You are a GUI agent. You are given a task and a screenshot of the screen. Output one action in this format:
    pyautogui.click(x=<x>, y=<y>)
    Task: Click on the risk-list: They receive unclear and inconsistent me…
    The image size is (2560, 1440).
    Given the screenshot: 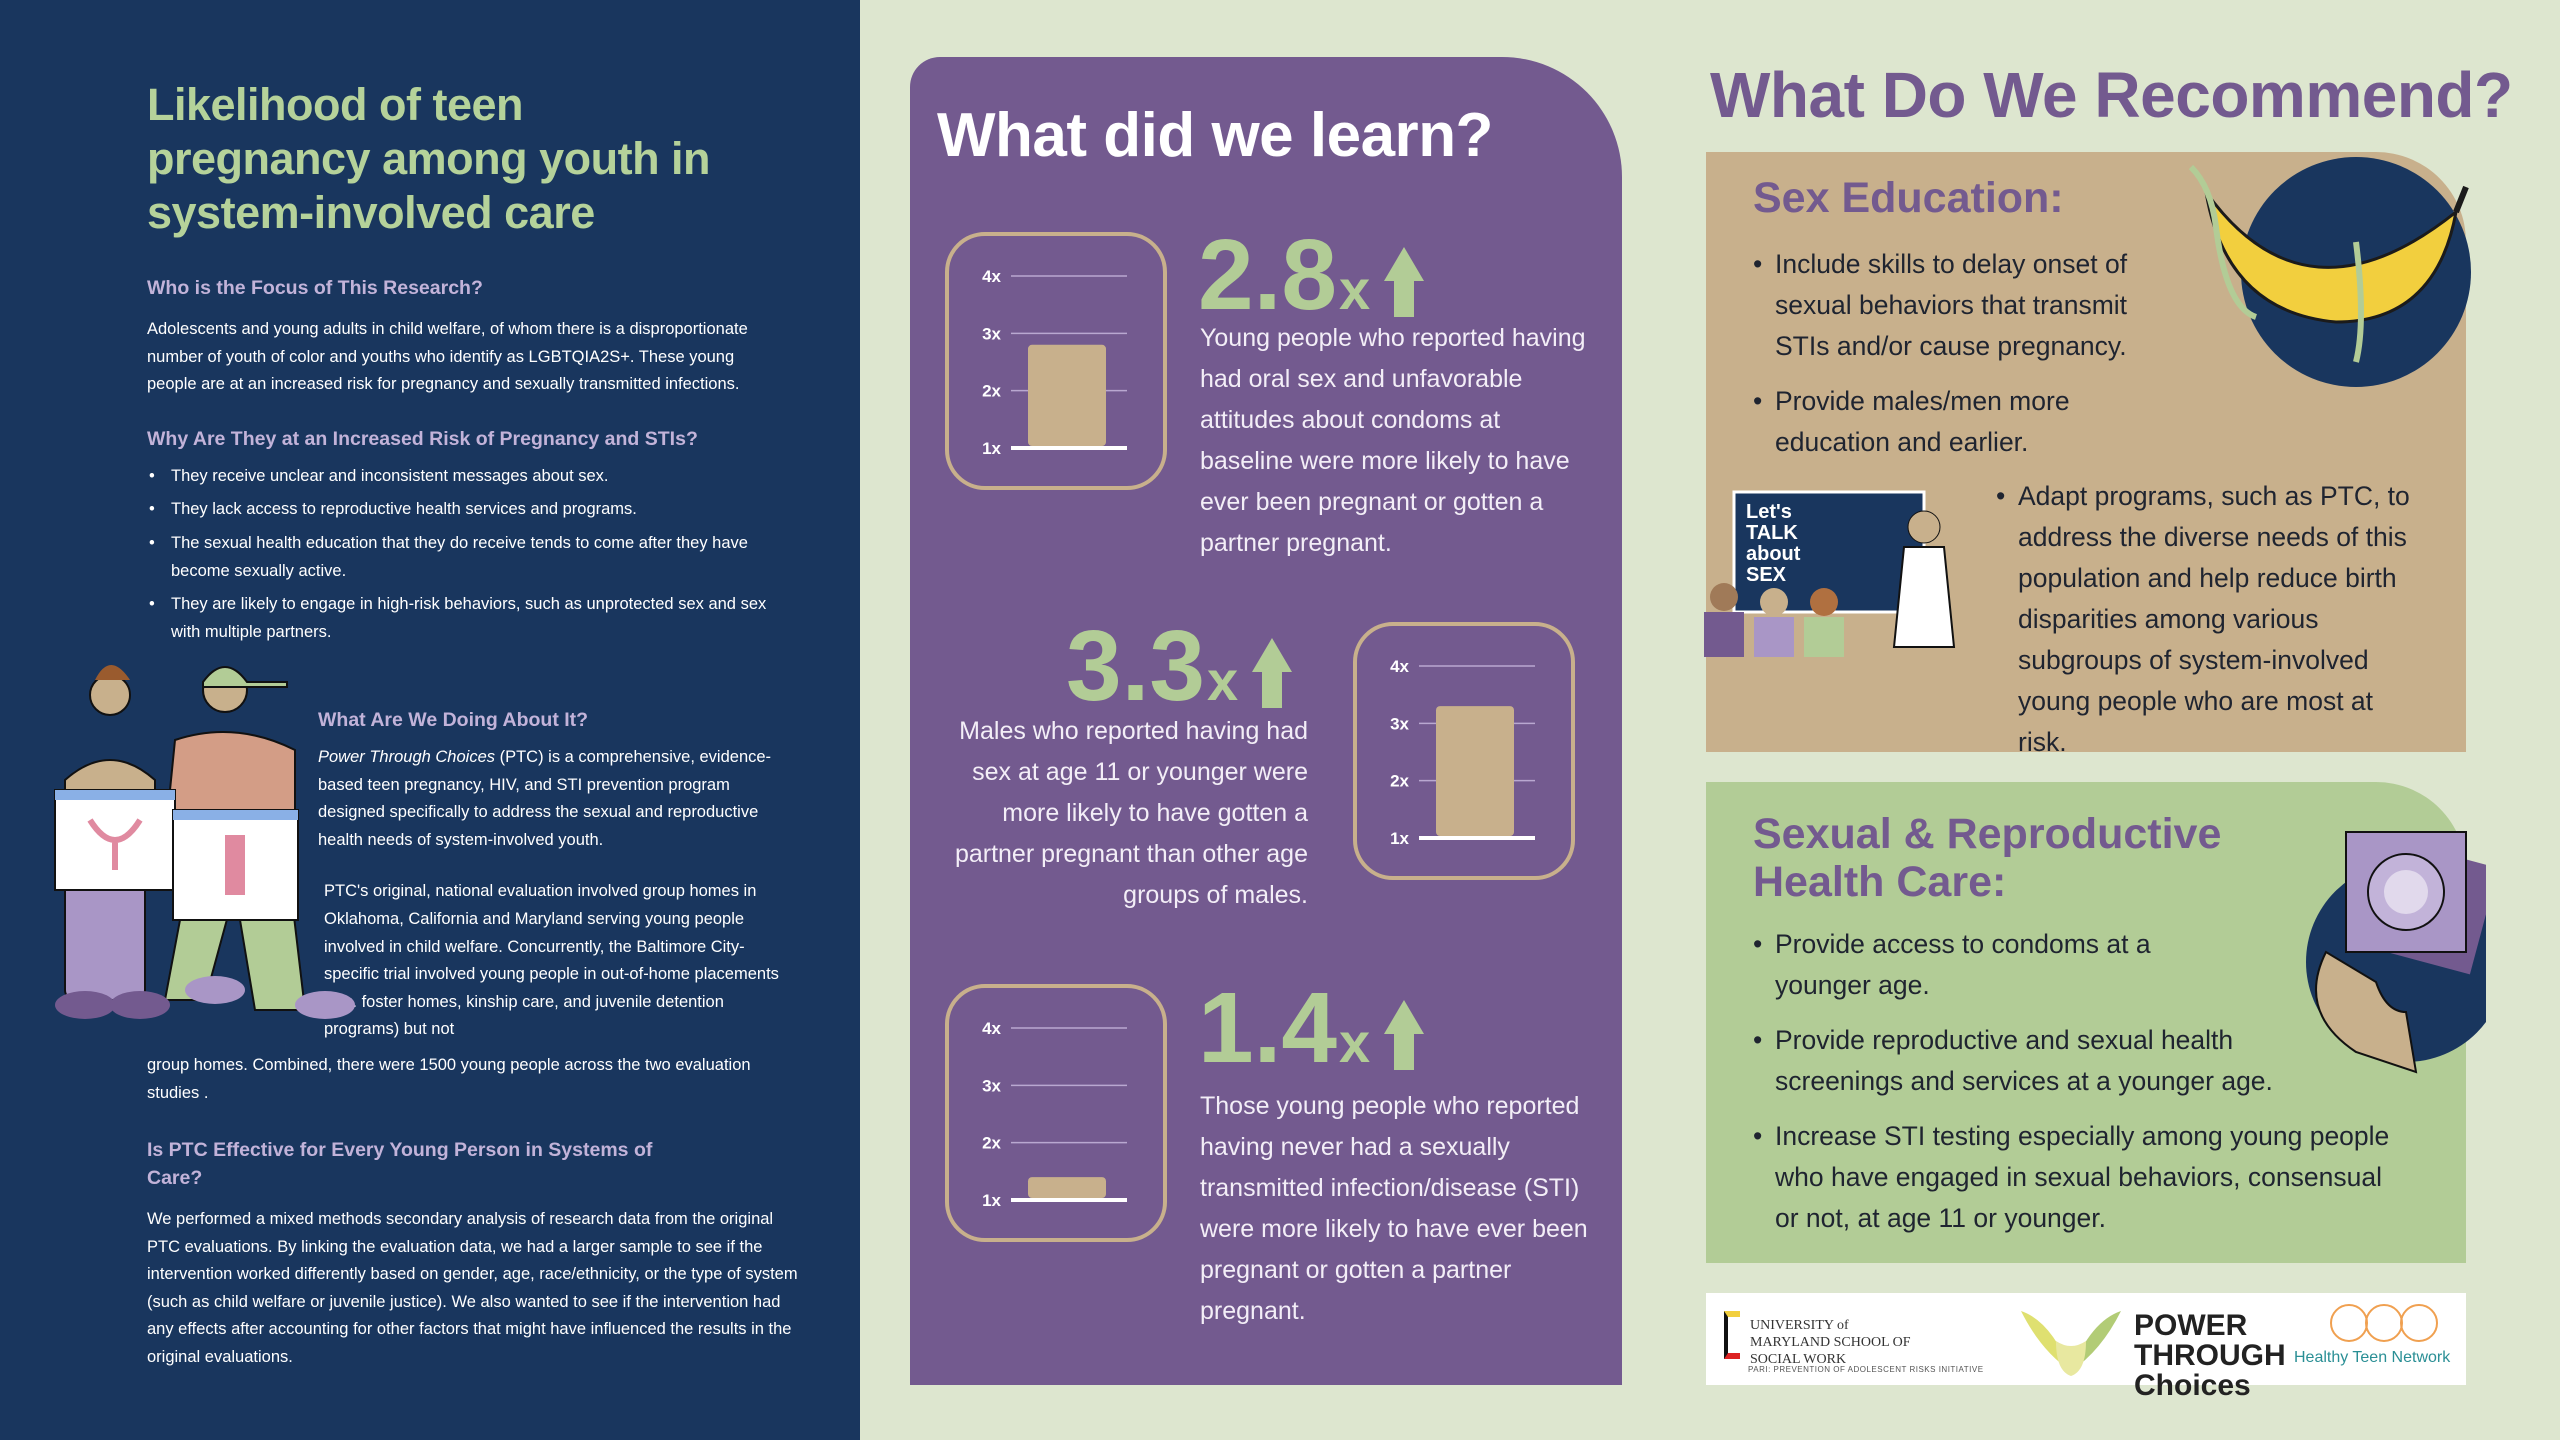 What is the action you would take?
    pyautogui.click(x=467, y=555)
    